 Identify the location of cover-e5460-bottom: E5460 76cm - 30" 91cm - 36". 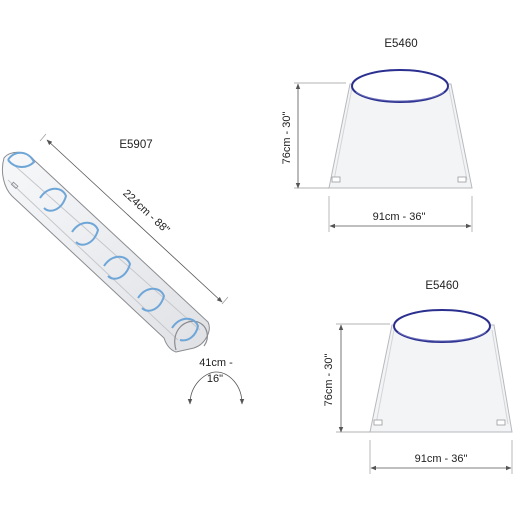
(418, 377).